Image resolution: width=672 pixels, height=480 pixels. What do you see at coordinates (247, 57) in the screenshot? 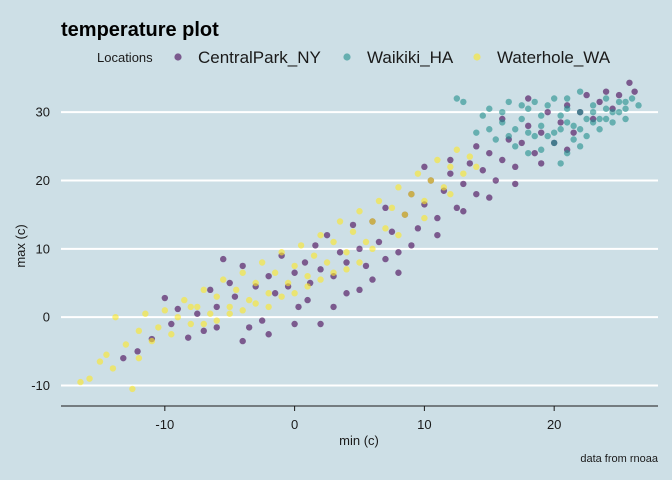
I see `legend-item: CentralPark_NY` at bounding box center [247, 57].